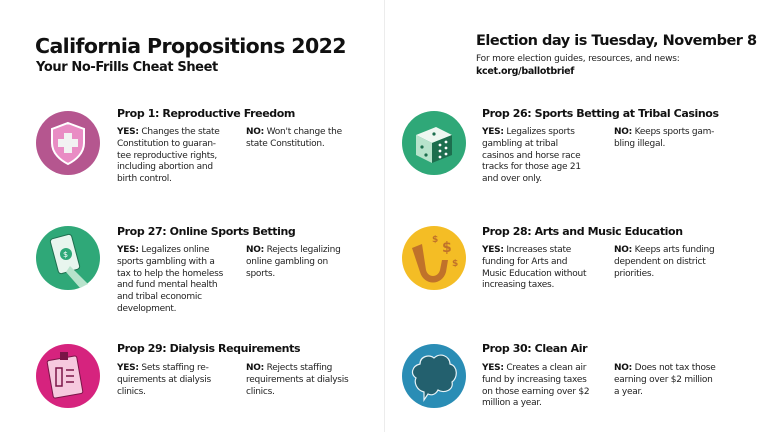 This screenshot has height=432, width=768. What do you see at coordinates (127, 67) in the screenshot?
I see `page-subtitle: Your No-Frills Cheat Sheet` at bounding box center [127, 67].